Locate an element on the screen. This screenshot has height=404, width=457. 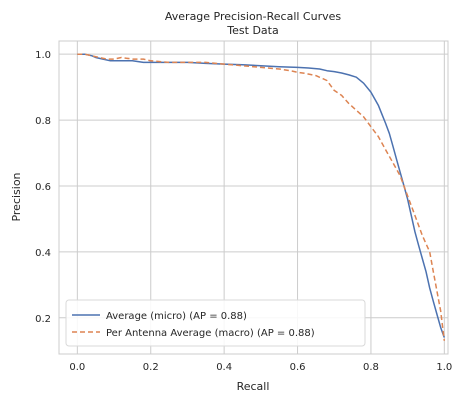
x-tick-labels: 0.0 0.2 0.4 0.6 0.8 1.0 is located at coordinates (260, 367).